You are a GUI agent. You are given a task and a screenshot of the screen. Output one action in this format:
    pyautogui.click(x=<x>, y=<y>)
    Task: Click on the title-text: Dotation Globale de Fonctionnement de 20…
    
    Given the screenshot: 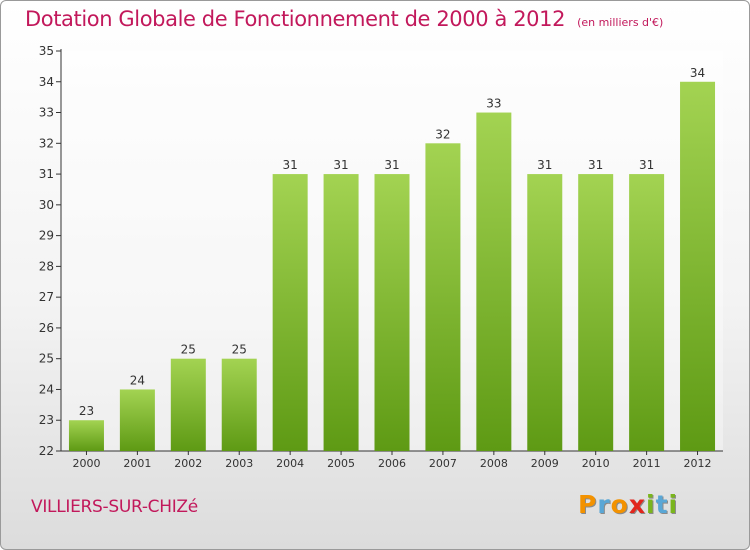 What is the action you would take?
    pyautogui.click(x=295, y=19)
    